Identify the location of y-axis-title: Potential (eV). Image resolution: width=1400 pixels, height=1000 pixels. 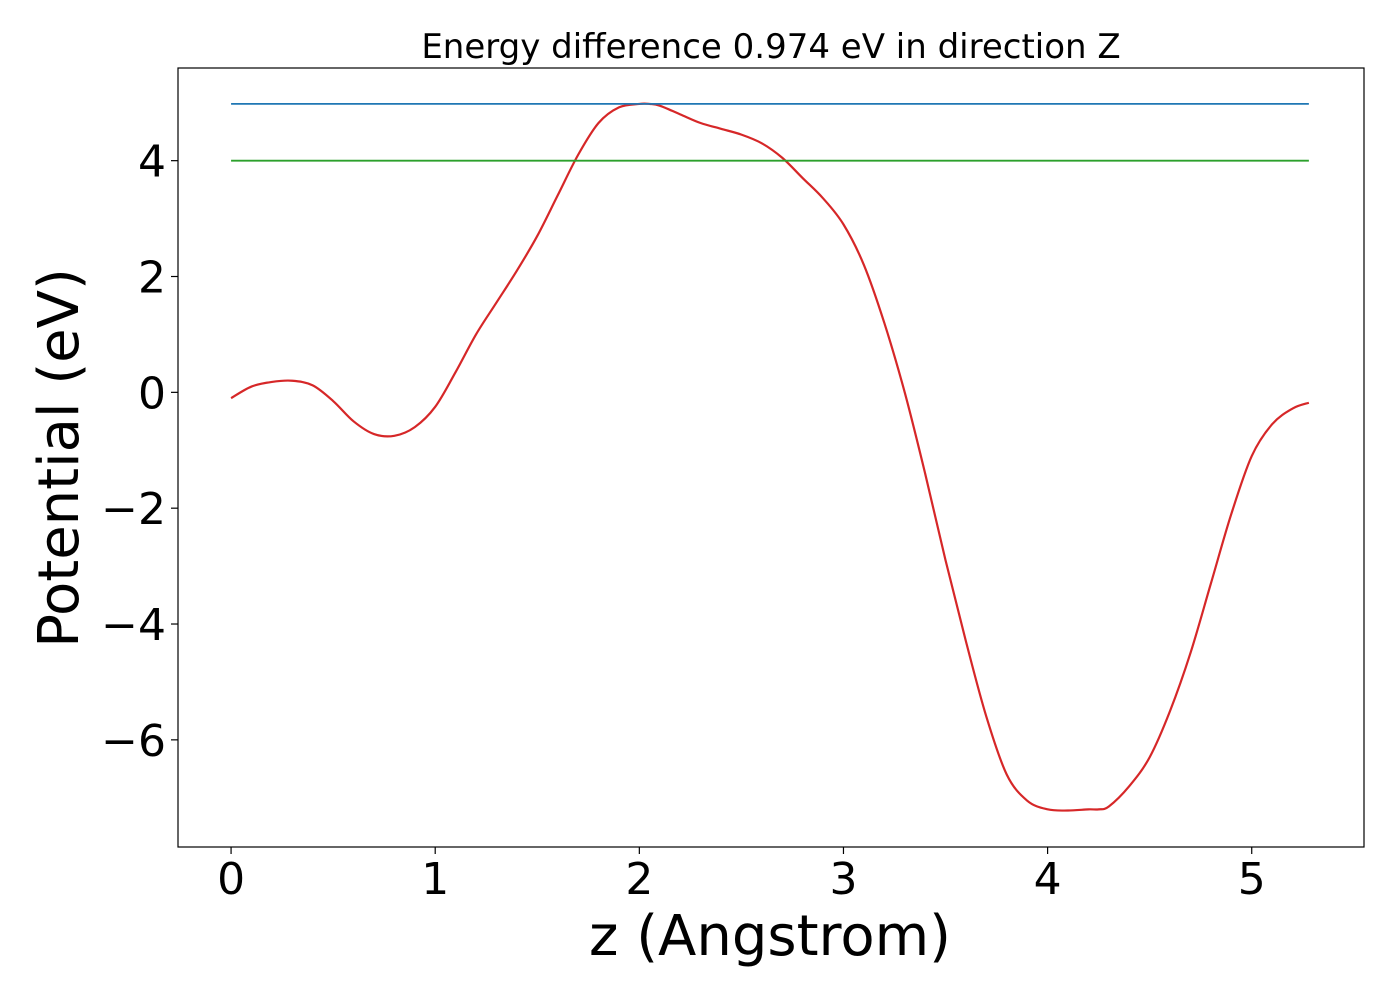
(59, 458).